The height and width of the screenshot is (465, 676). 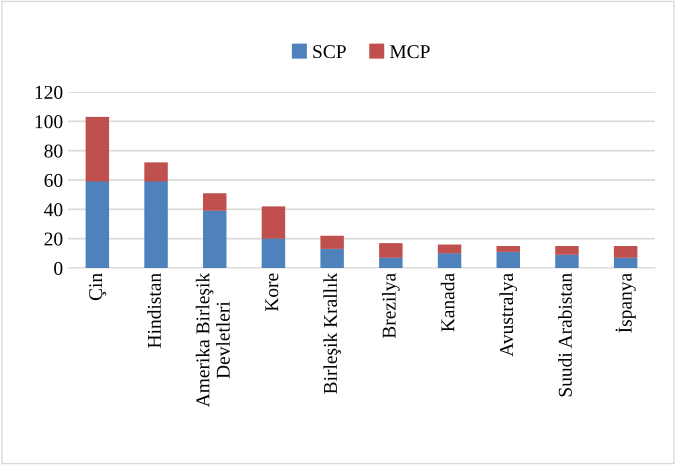 What do you see at coordinates (626, 303) in the screenshot?
I see `x-tick-label: İspanya` at bounding box center [626, 303].